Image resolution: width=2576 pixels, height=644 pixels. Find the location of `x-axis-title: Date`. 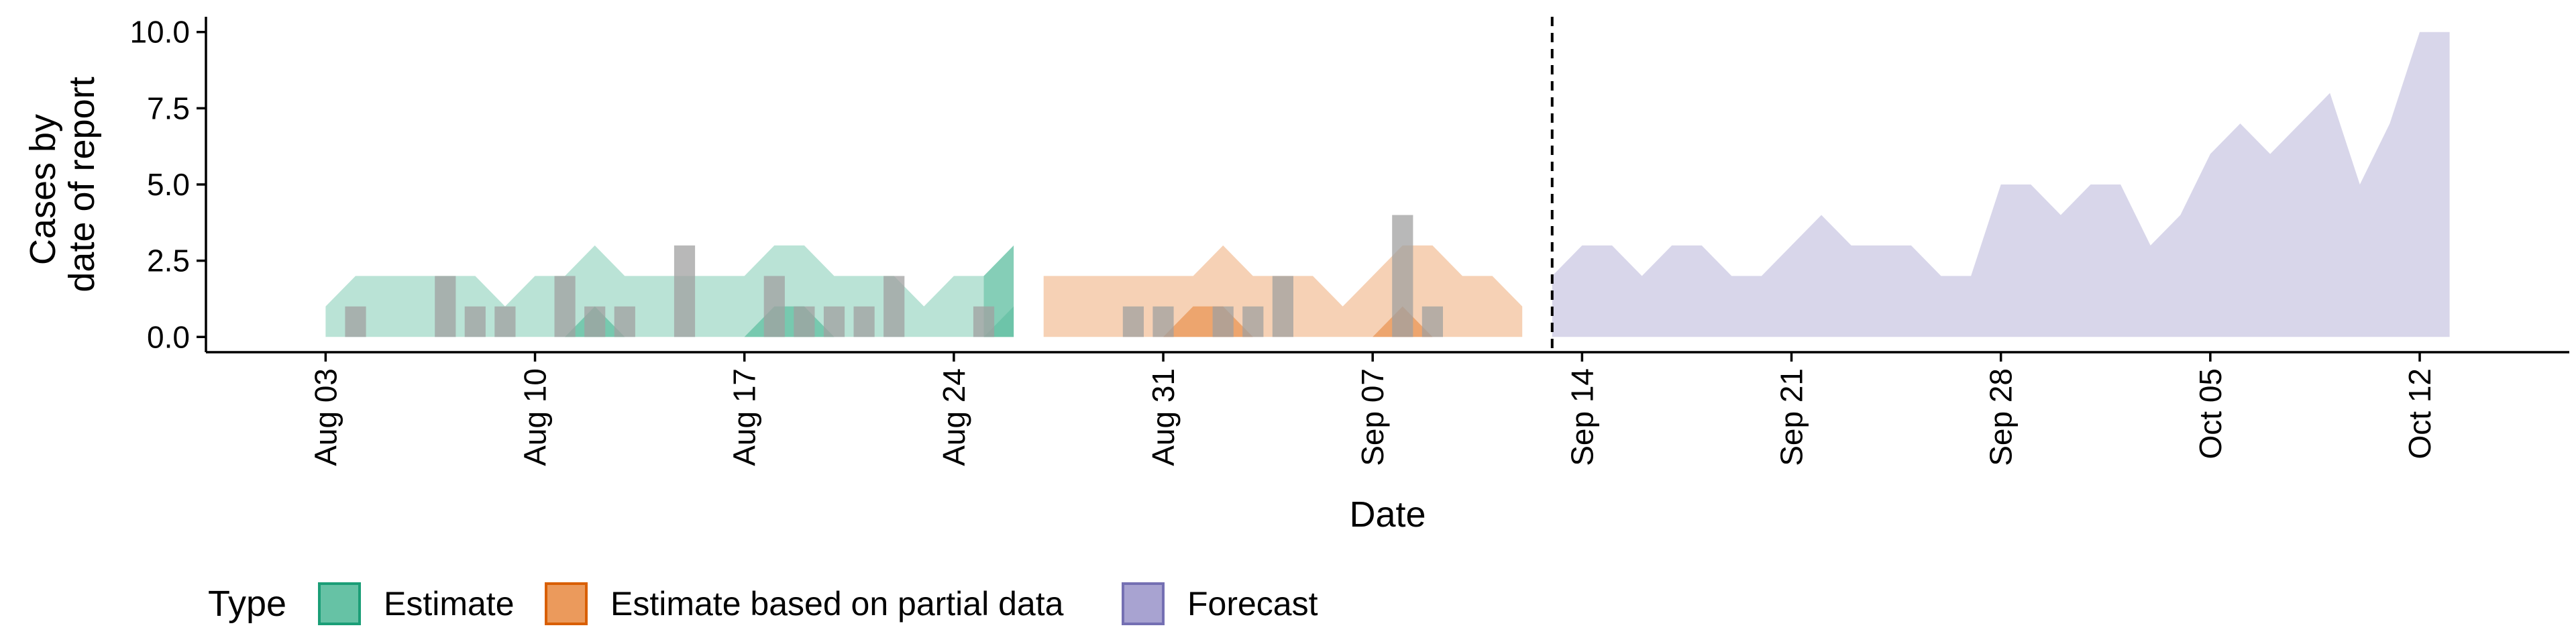

x-axis-title: Date is located at coordinates (1387, 514).